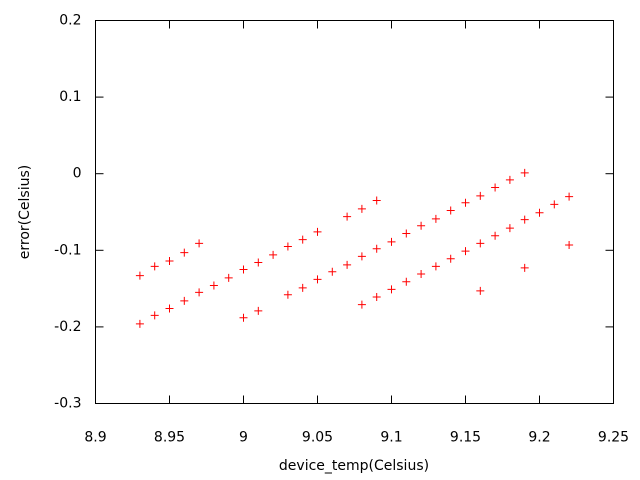  I want to click on x-tick-label: 8.9, so click(95, 438).